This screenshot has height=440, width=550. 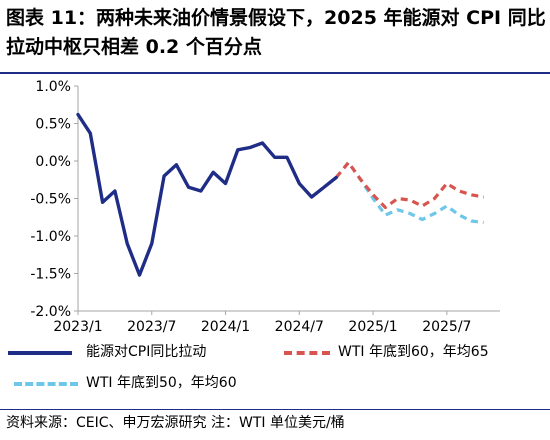 I want to click on x-tick-label: 2025/1, so click(x=372, y=327).